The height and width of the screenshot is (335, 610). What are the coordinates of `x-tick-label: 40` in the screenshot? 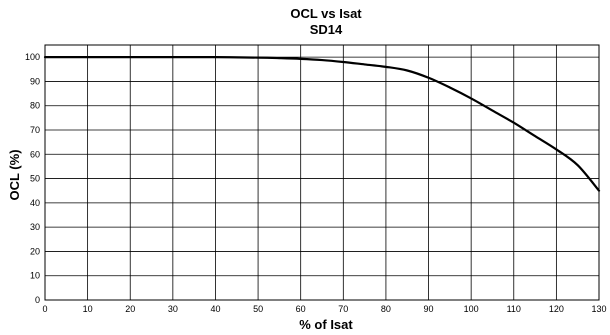 It's located at (215, 309).